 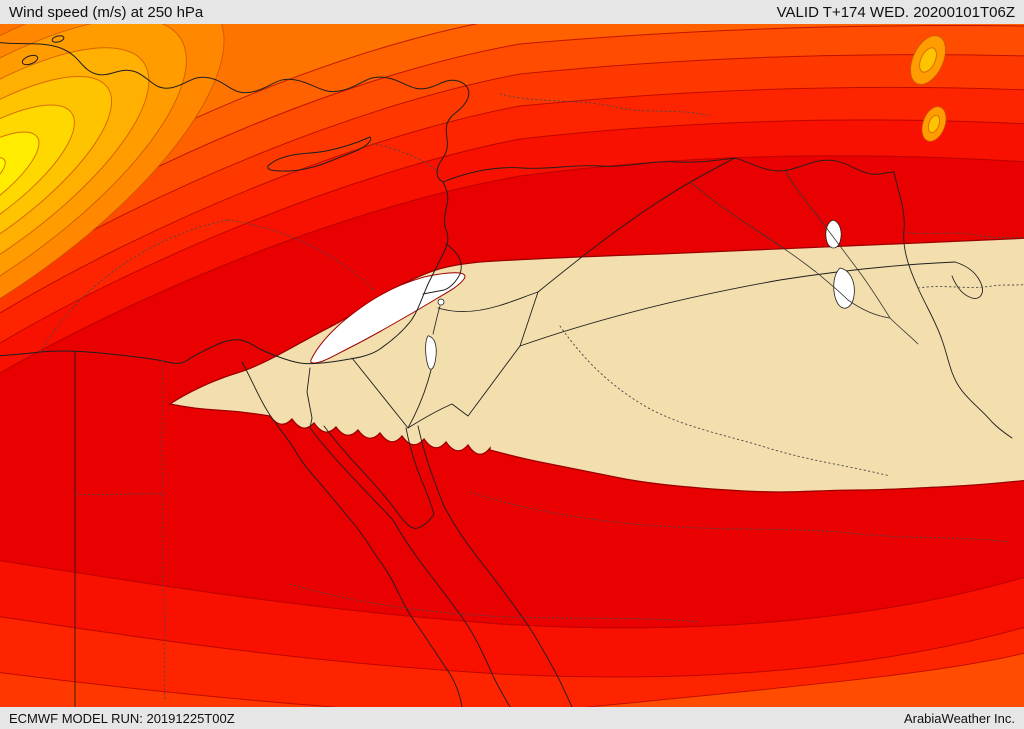 What do you see at coordinates (589, 170) in the screenshot?
I see `border-turkey-syria` at bounding box center [589, 170].